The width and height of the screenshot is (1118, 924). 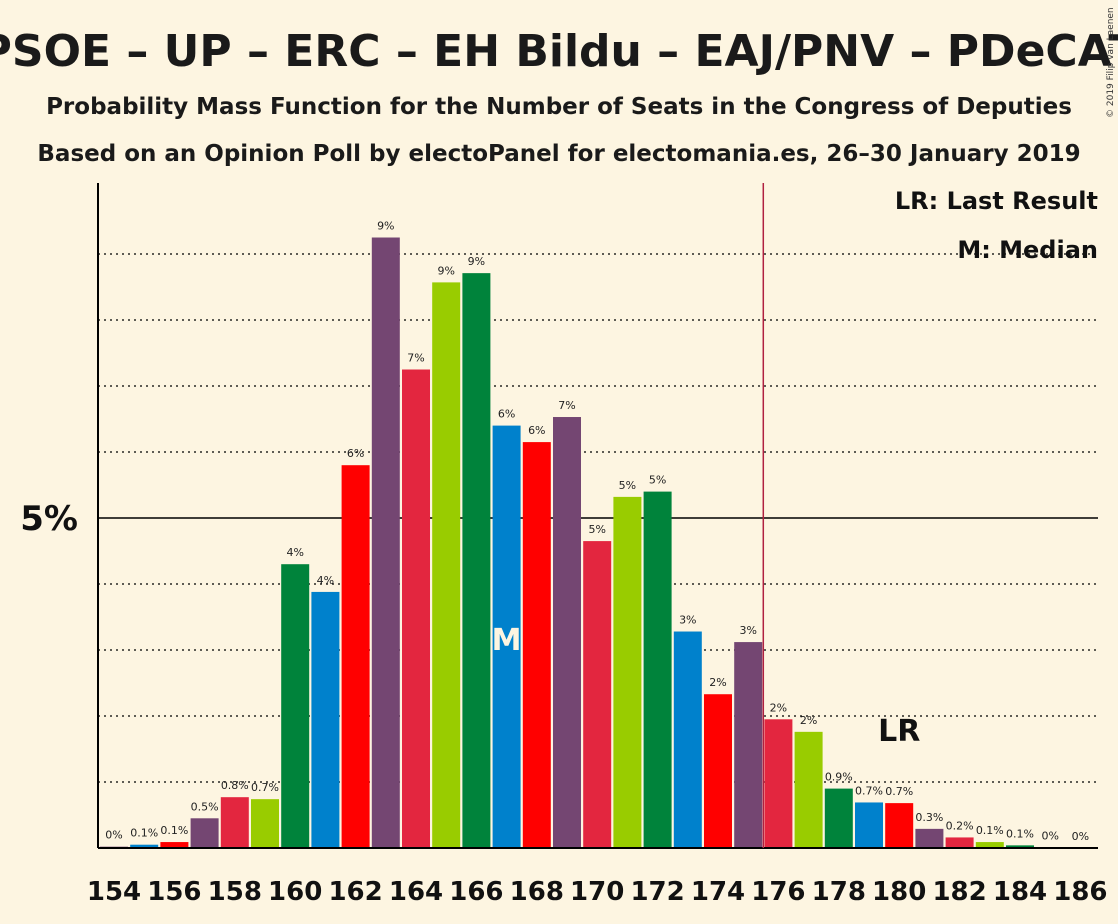 I want to click on bar-label-seat-170: 5%, so click(x=596, y=529).